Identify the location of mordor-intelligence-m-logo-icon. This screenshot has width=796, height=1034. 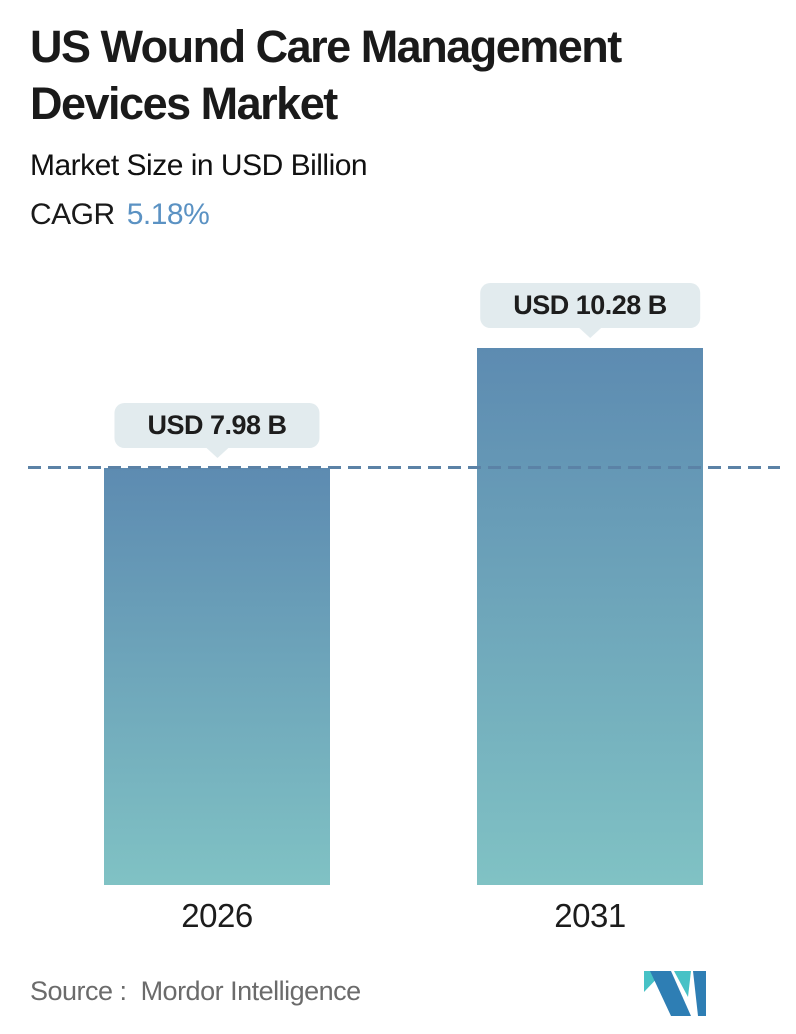
(675, 993).